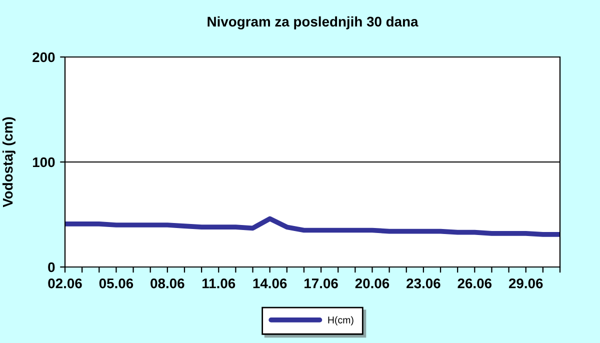 Image resolution: width=600 pixels, height=343 pixels. Describe the element at coordinates (475, 283) in the screenshot. I see `x-tick-label: 26.06` at that location.